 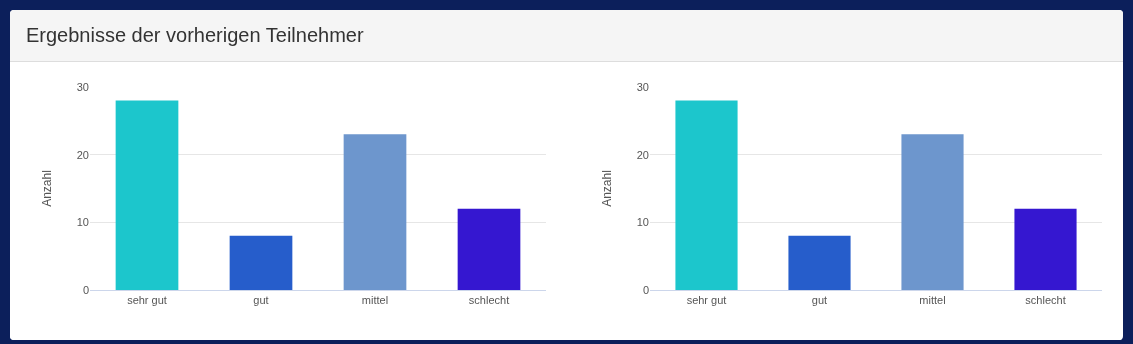 What do you see at coordinates (566, 36) in the screenshot?
I see `chart-title: Ergebnisse der vorherigen Teilnehmer` at bounding box center [566, 36].